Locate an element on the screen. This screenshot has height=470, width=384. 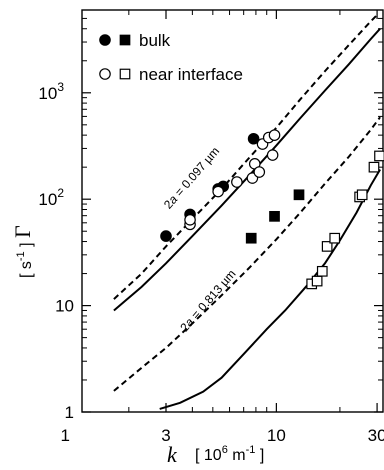
legend-marker-filled-circle is located at coordinates (105, 40).